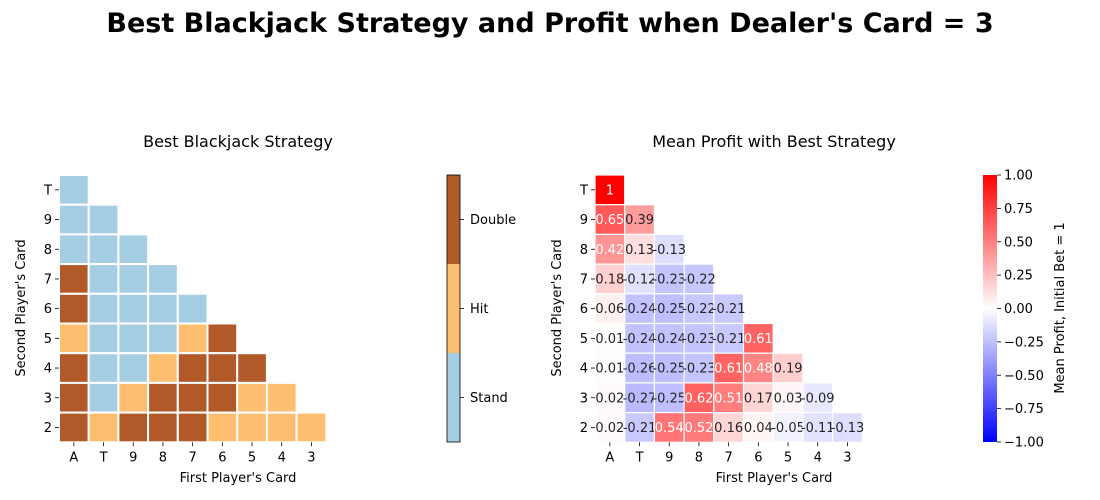  What do you see at coordinates (48, 398) in the screenshot?
I see `strategy-y-tick-label: 3` at bounding box center [48, 398].